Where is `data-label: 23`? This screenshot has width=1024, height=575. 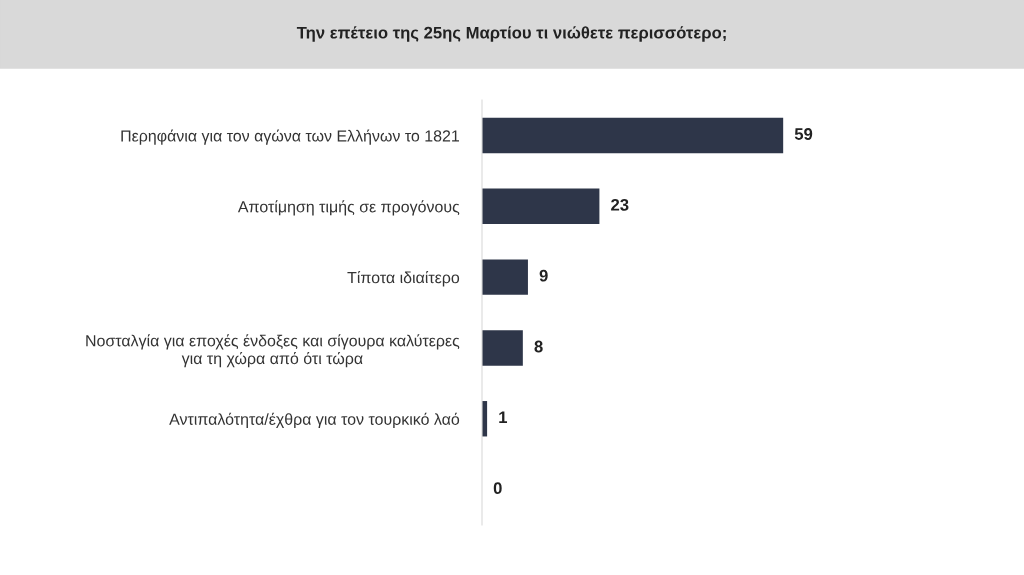 data-label: 23 is located at coordinates (620, 204).